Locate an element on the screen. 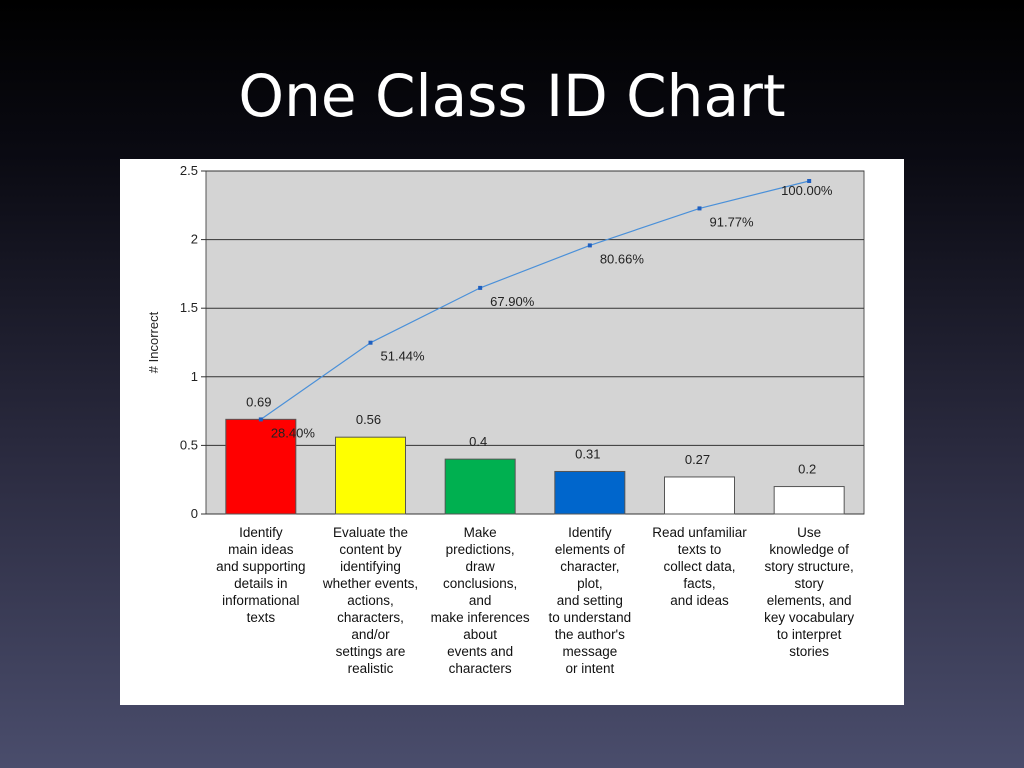 This screenshot has width=1024, height=768. slide-title: One Class ID Chart is located at coordinates (512, 96).